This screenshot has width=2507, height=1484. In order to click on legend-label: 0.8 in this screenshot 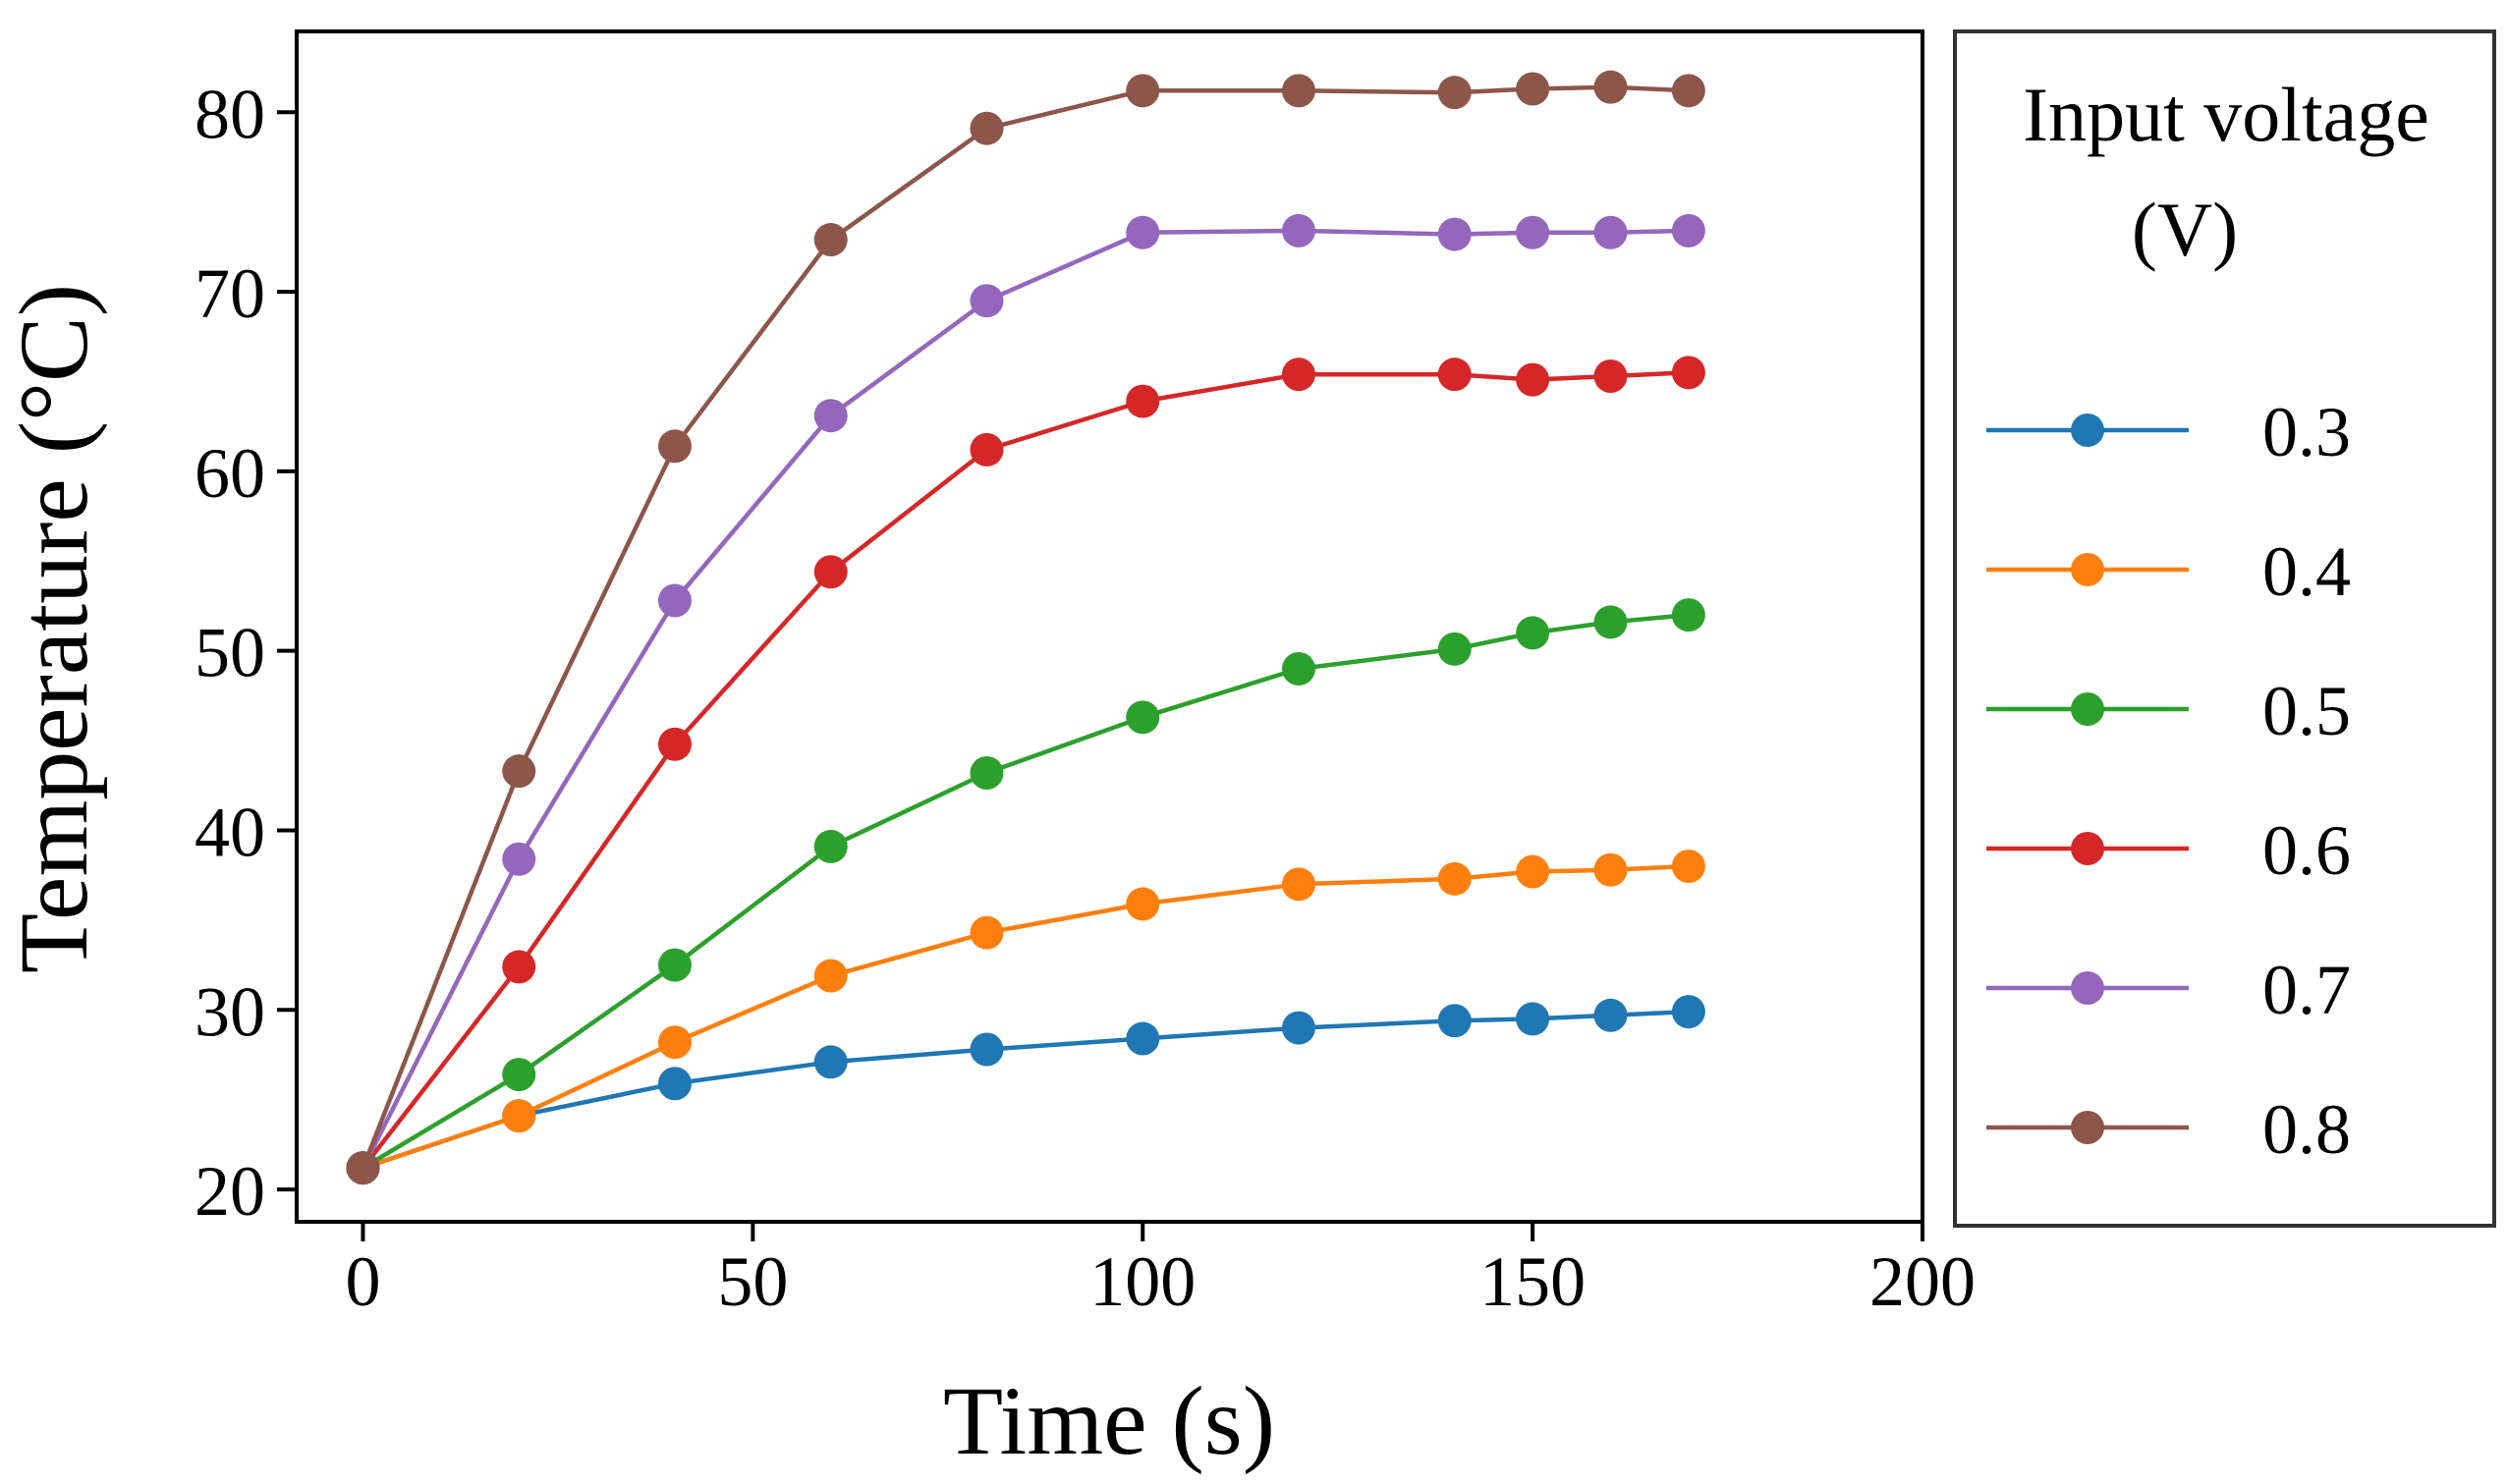, I will do `click(2306, 1129)`.